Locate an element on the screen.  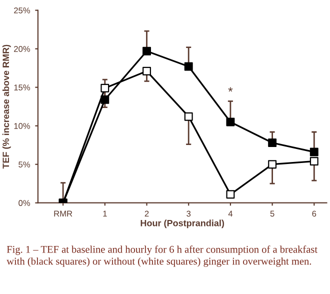
x-tick-label: 6 is located at coordinates (314, 213).